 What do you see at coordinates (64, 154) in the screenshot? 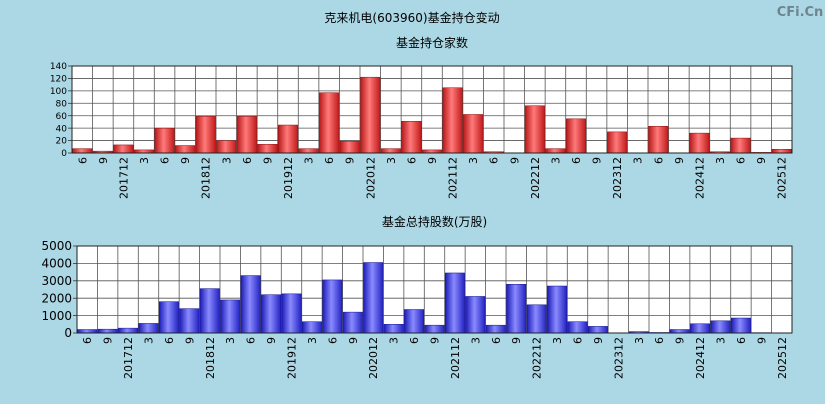
I see `fund-count-ytick-label: 0` at bounding box center [64, 154].